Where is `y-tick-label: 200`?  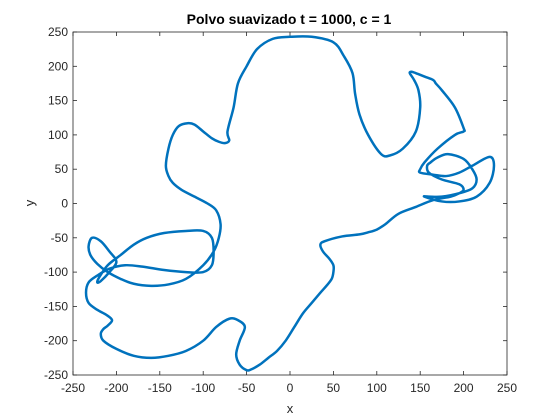
y-tick-label: 200 is located at coordinates (58, 66).